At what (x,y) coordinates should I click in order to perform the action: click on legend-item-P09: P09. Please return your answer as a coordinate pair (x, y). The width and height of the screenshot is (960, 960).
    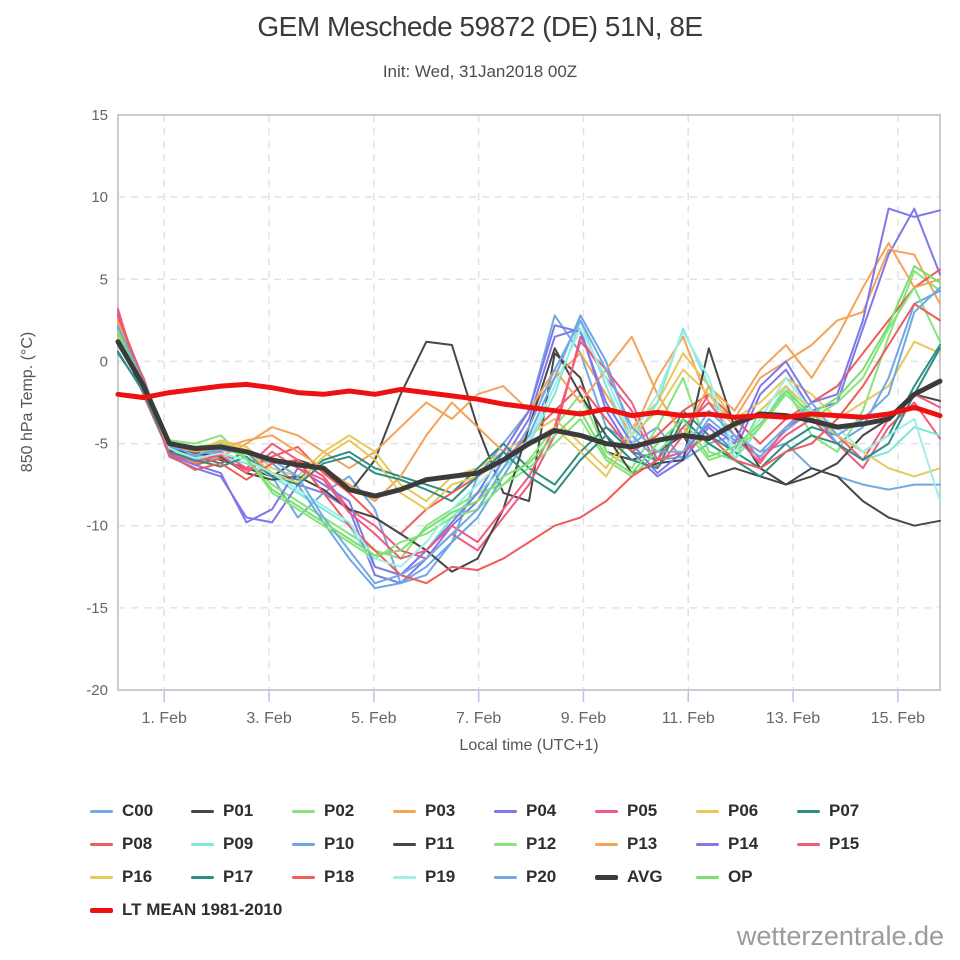
    Looking at the image, I should click on (241, 844).